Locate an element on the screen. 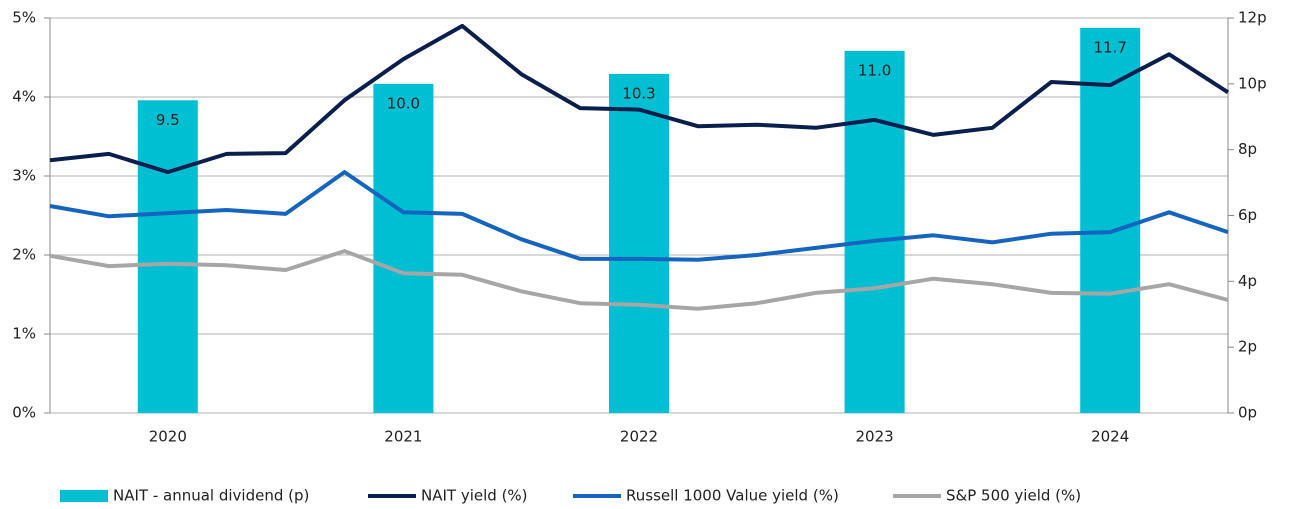 This screenshot has width=1291, height=509. y2-tick-label: 4p is located at coordinates (1247, 281).